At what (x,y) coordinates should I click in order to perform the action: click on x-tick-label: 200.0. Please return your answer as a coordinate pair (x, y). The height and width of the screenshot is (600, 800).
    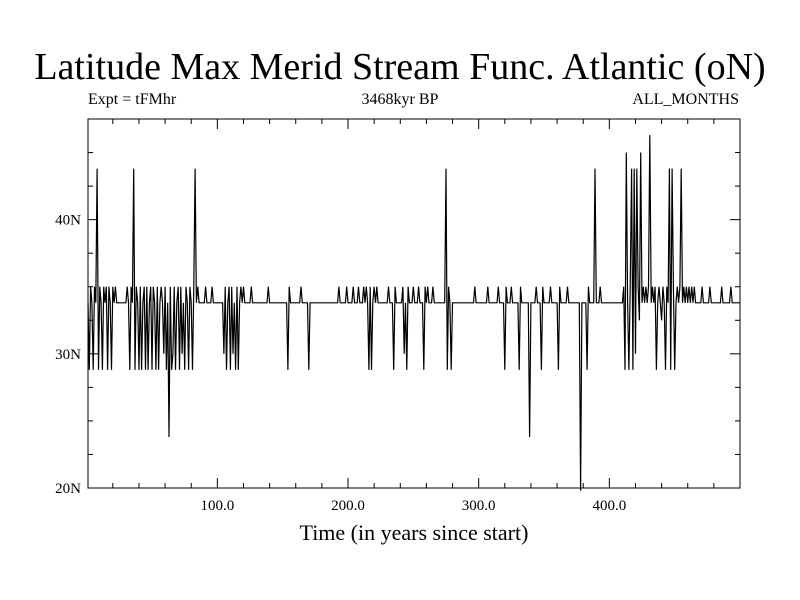
    Looking at the image, I should click on (348, 506).